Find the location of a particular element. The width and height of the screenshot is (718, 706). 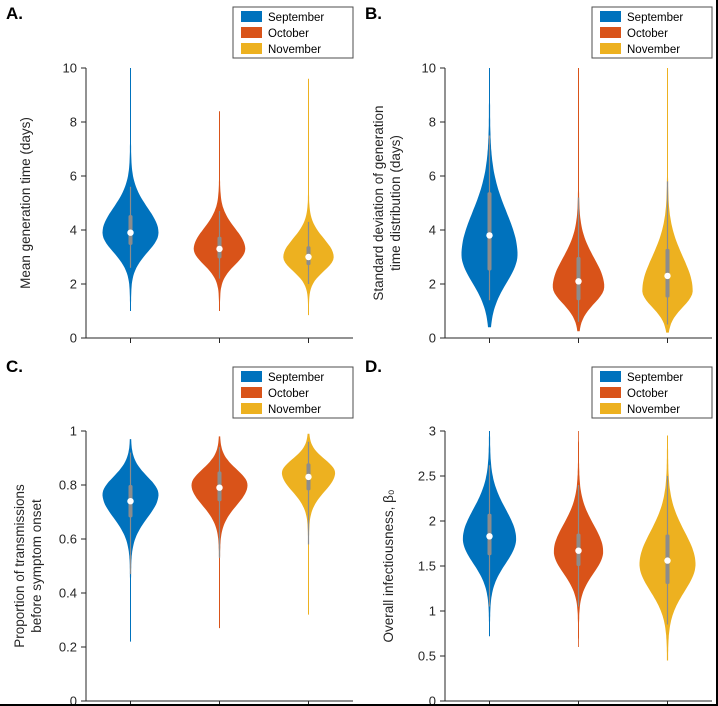

panel-d-letter: D. is located at coordinates (373, 366).